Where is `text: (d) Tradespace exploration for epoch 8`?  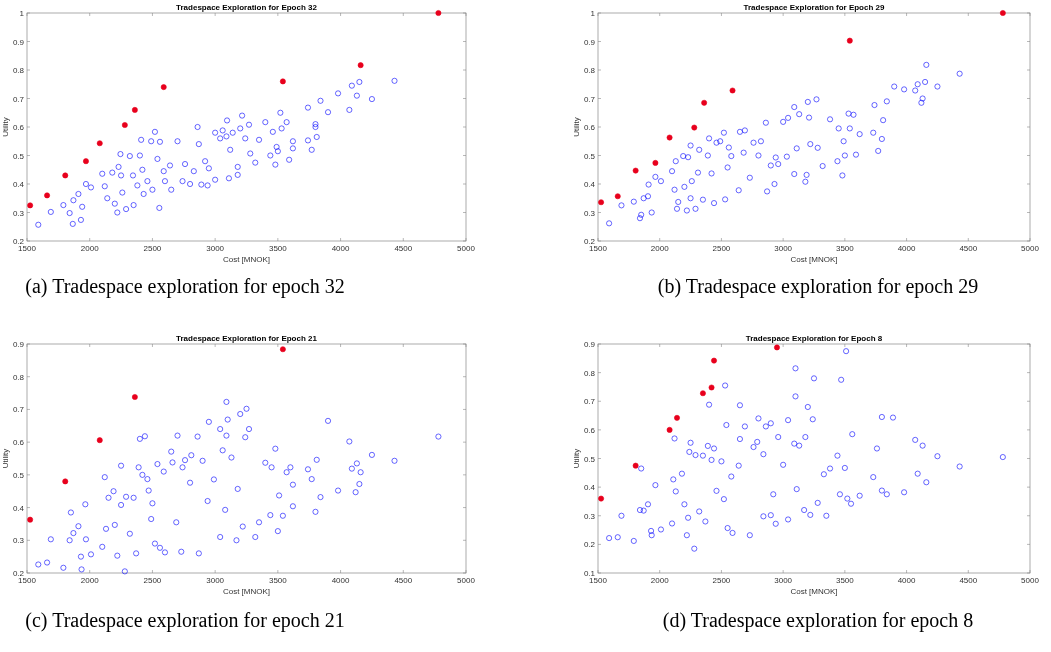
text: (d) Tradespace exploration for epoch 8 is located at coordinates (818, 620).